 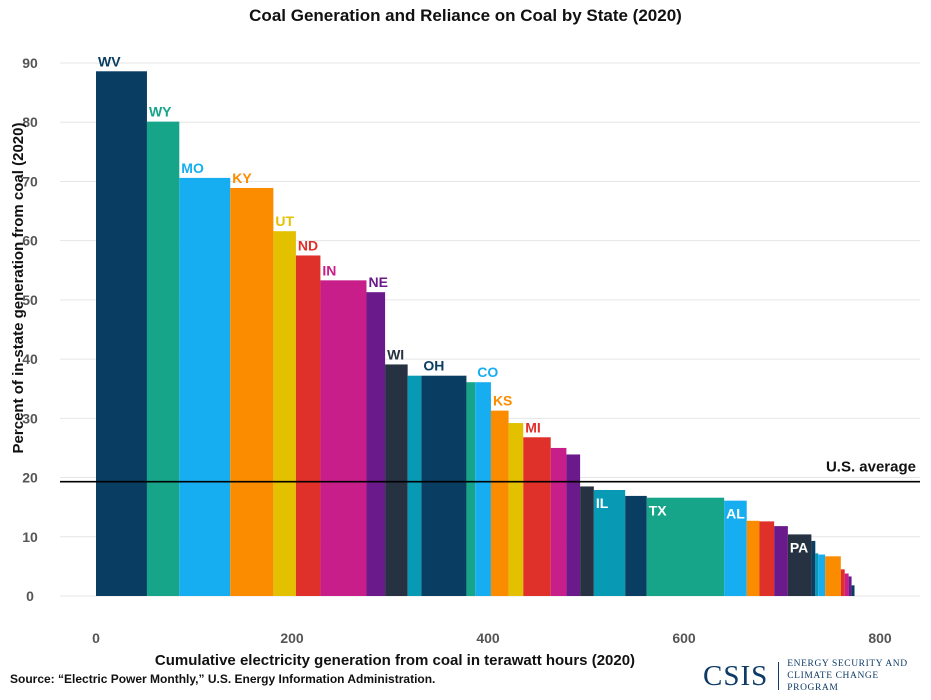 I want to click on bar-tx, so click(x=685, y=546).